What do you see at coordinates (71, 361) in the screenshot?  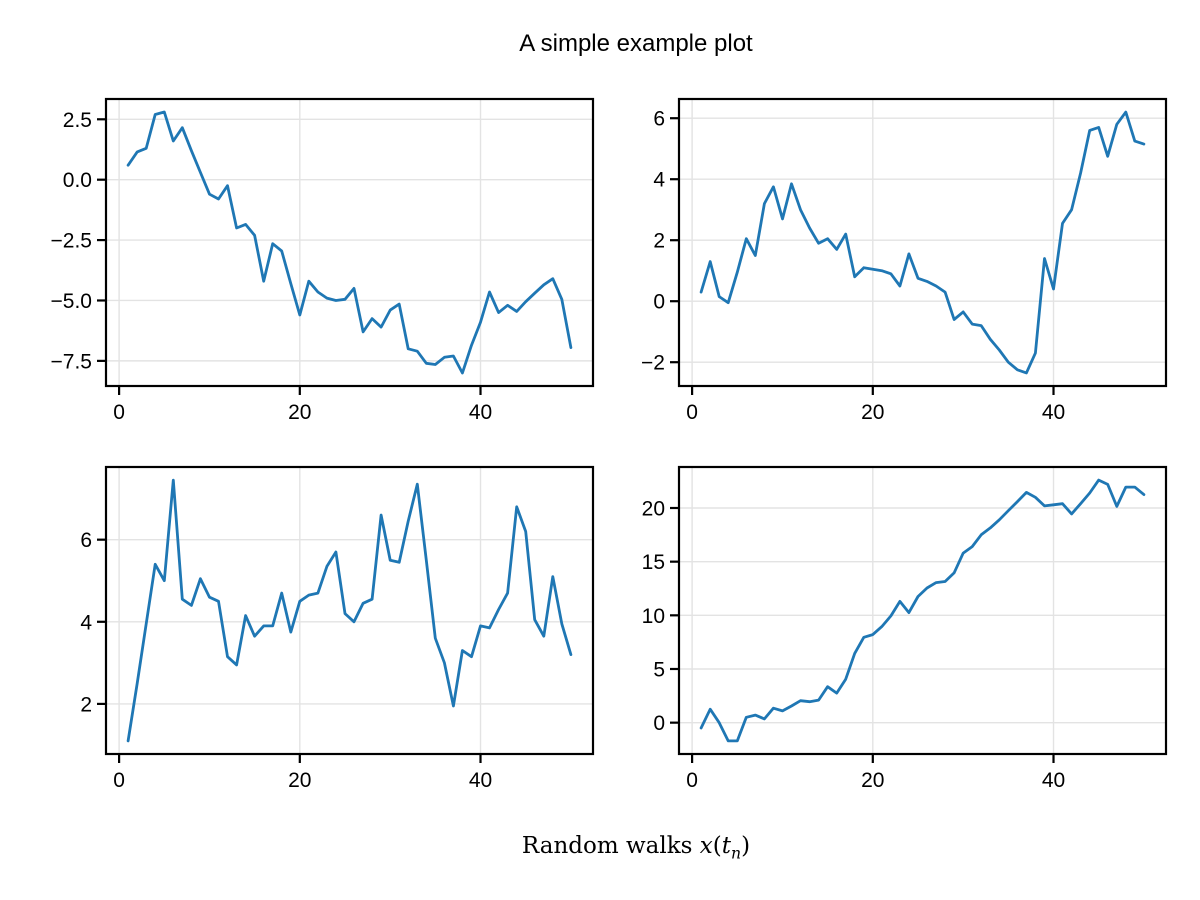 I see `y-tick-label: −7.5` at bounding box center [71, 361].